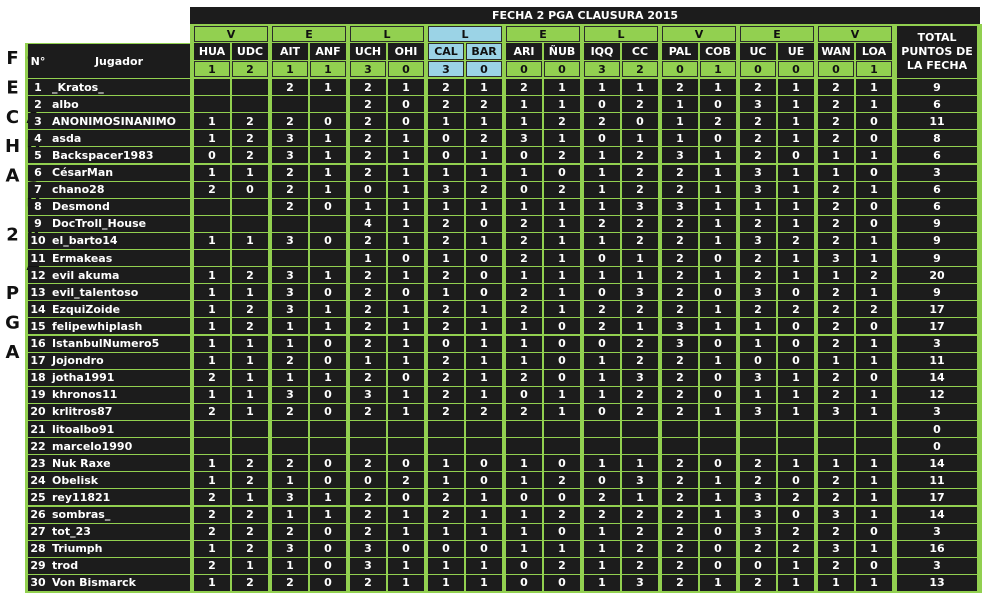  I want to click on home-score: 1, so click(290, 69).